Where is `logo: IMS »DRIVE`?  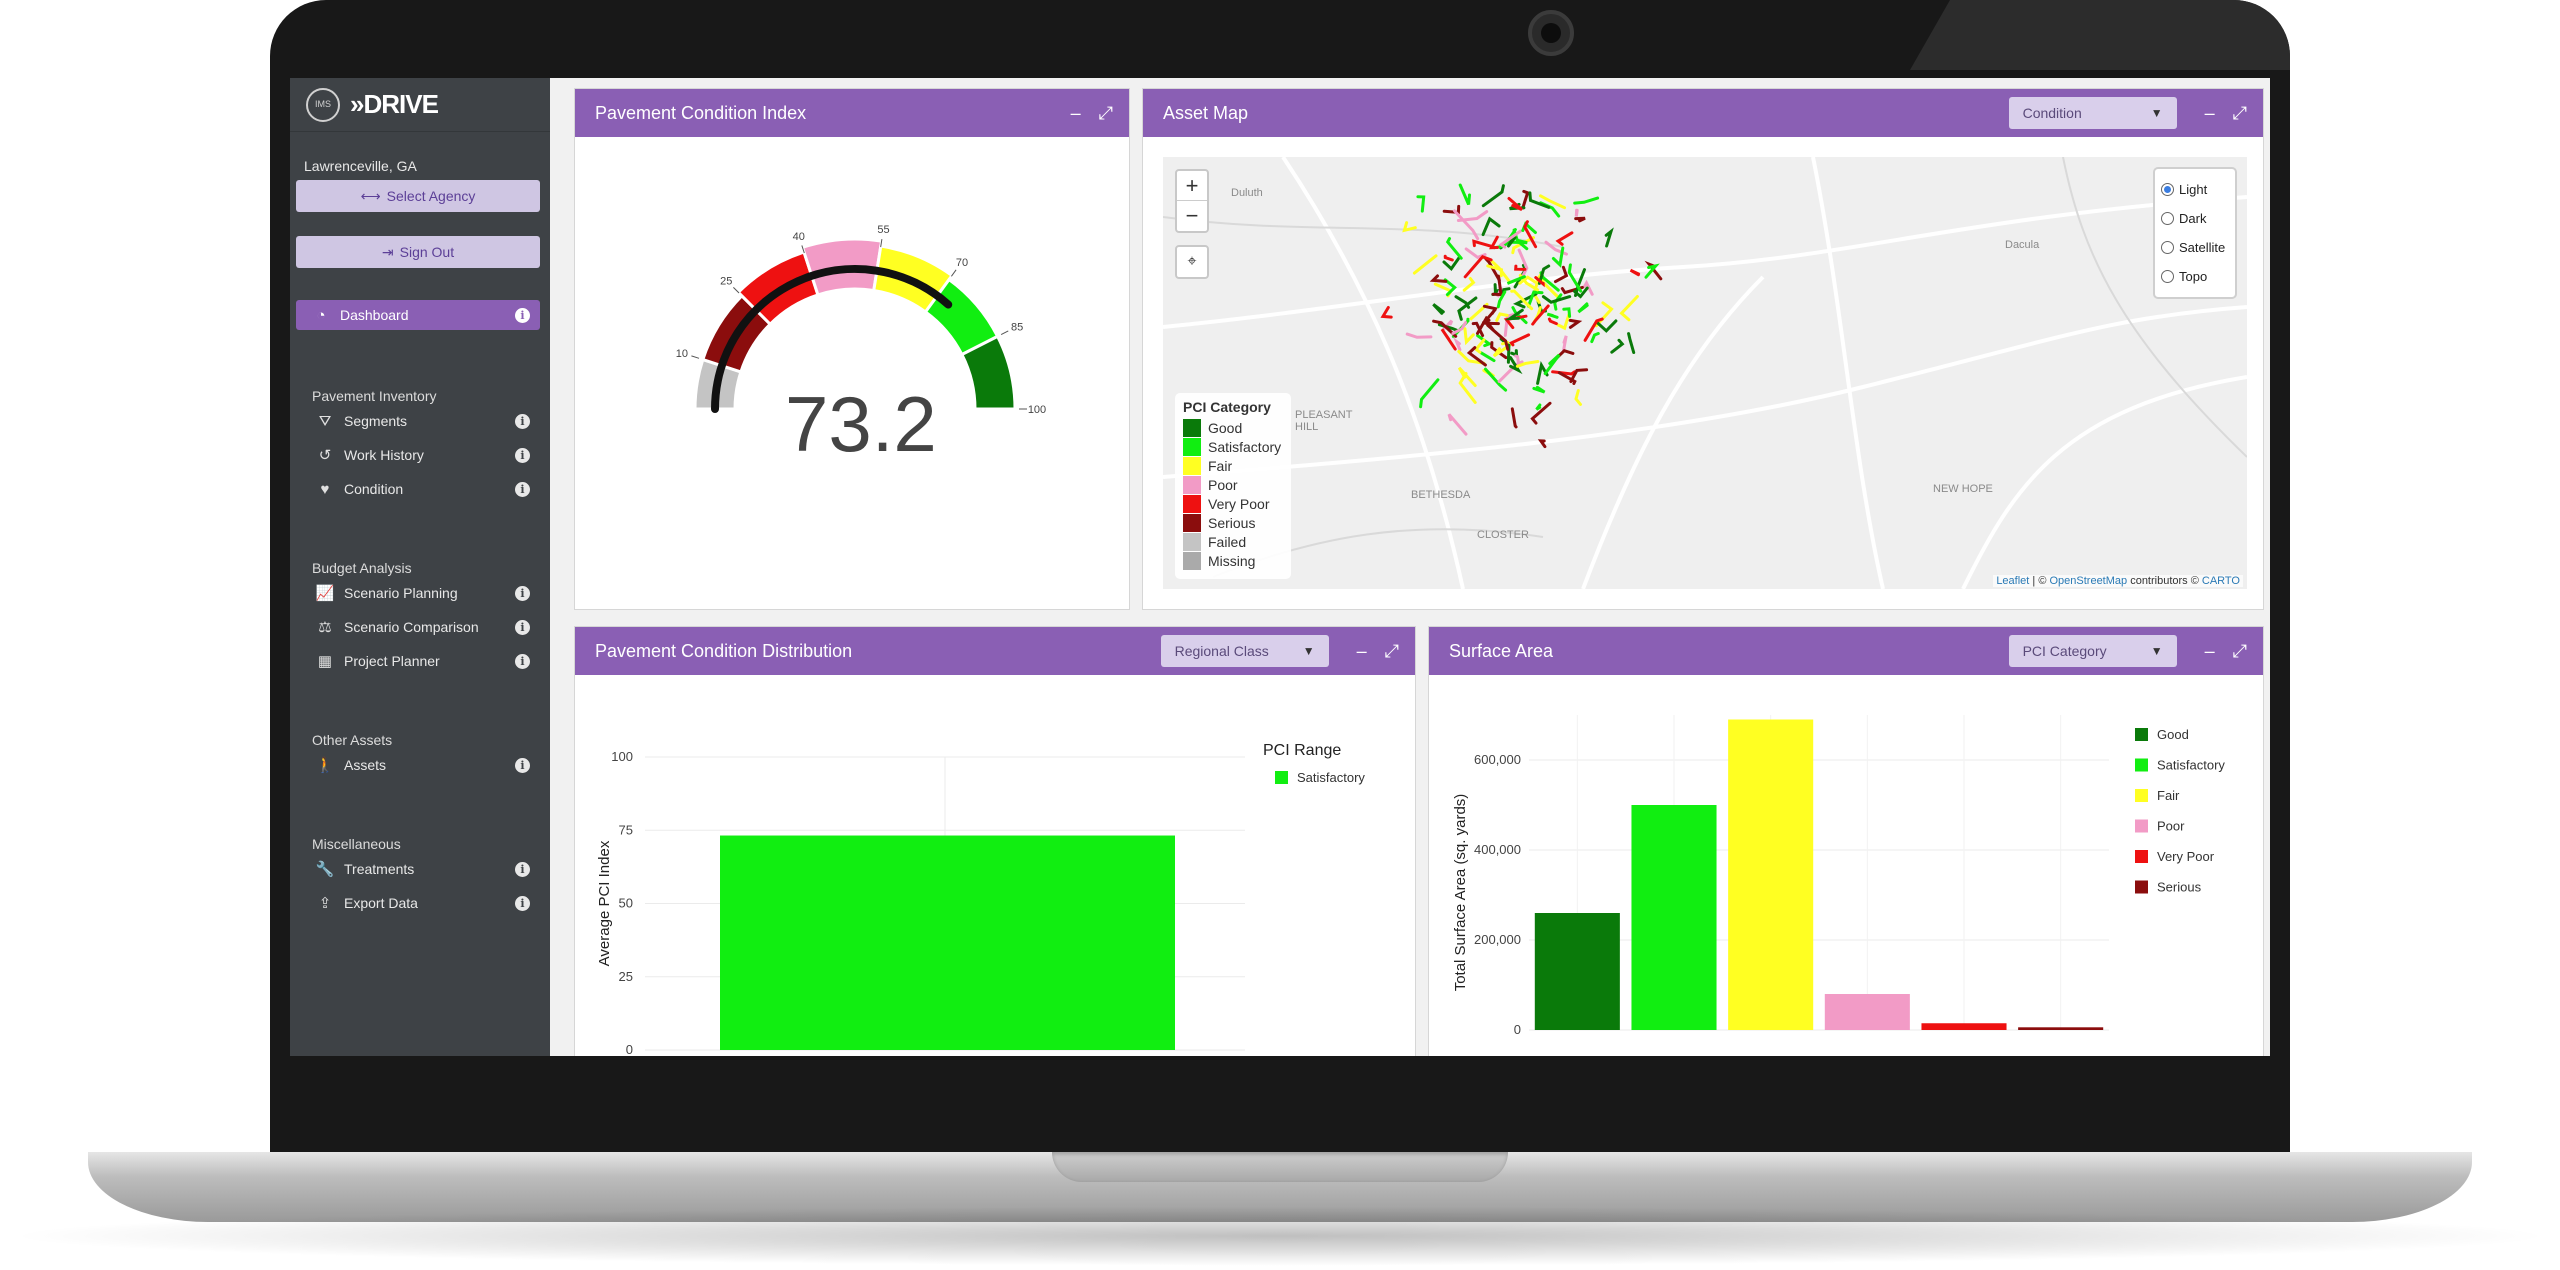
logo: IMS »DRIVE is located at coordinates (420, 105).